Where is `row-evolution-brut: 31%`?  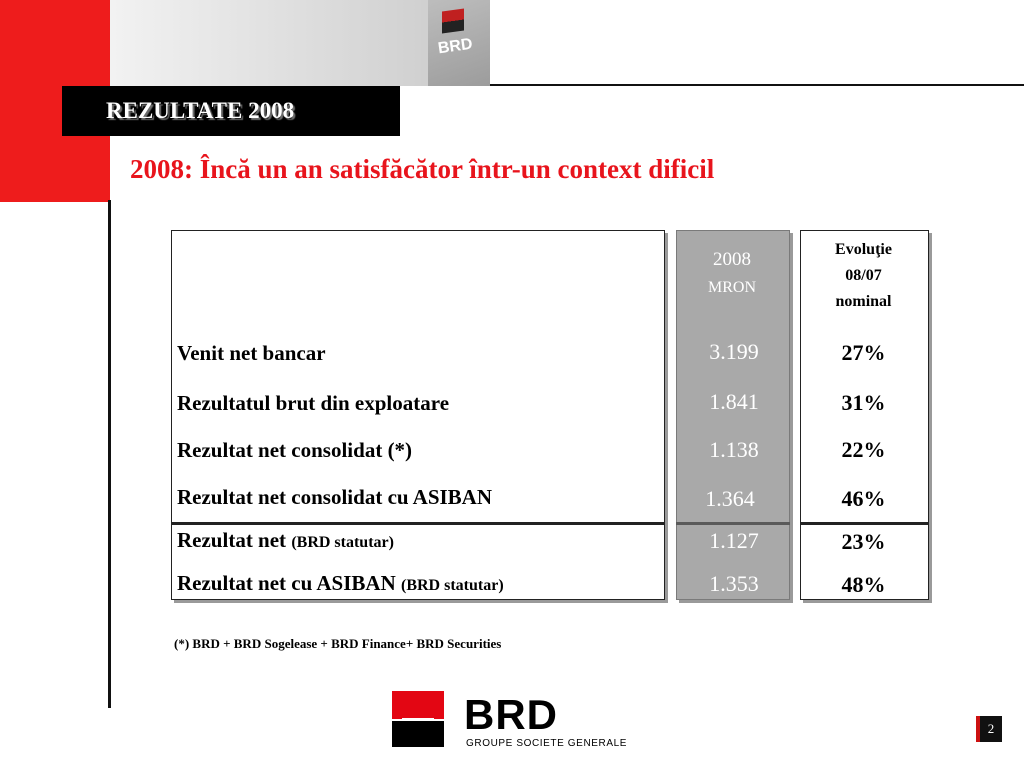
row-evolution-brut: 31% is located at coordinates (863, 402).